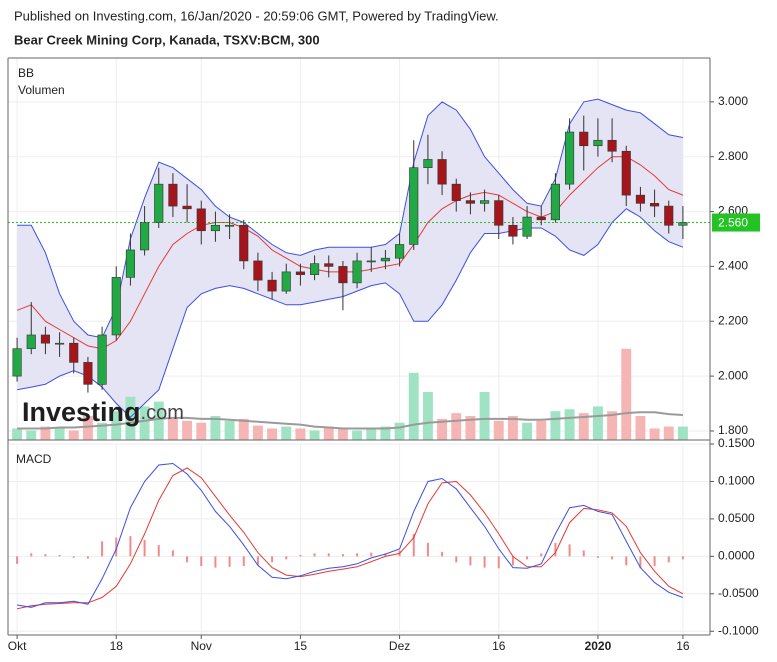  What do you see at coordinates (41, 90) in the screenshot?
I see `legend-label: Volumen` at bounding box center [41, 90].